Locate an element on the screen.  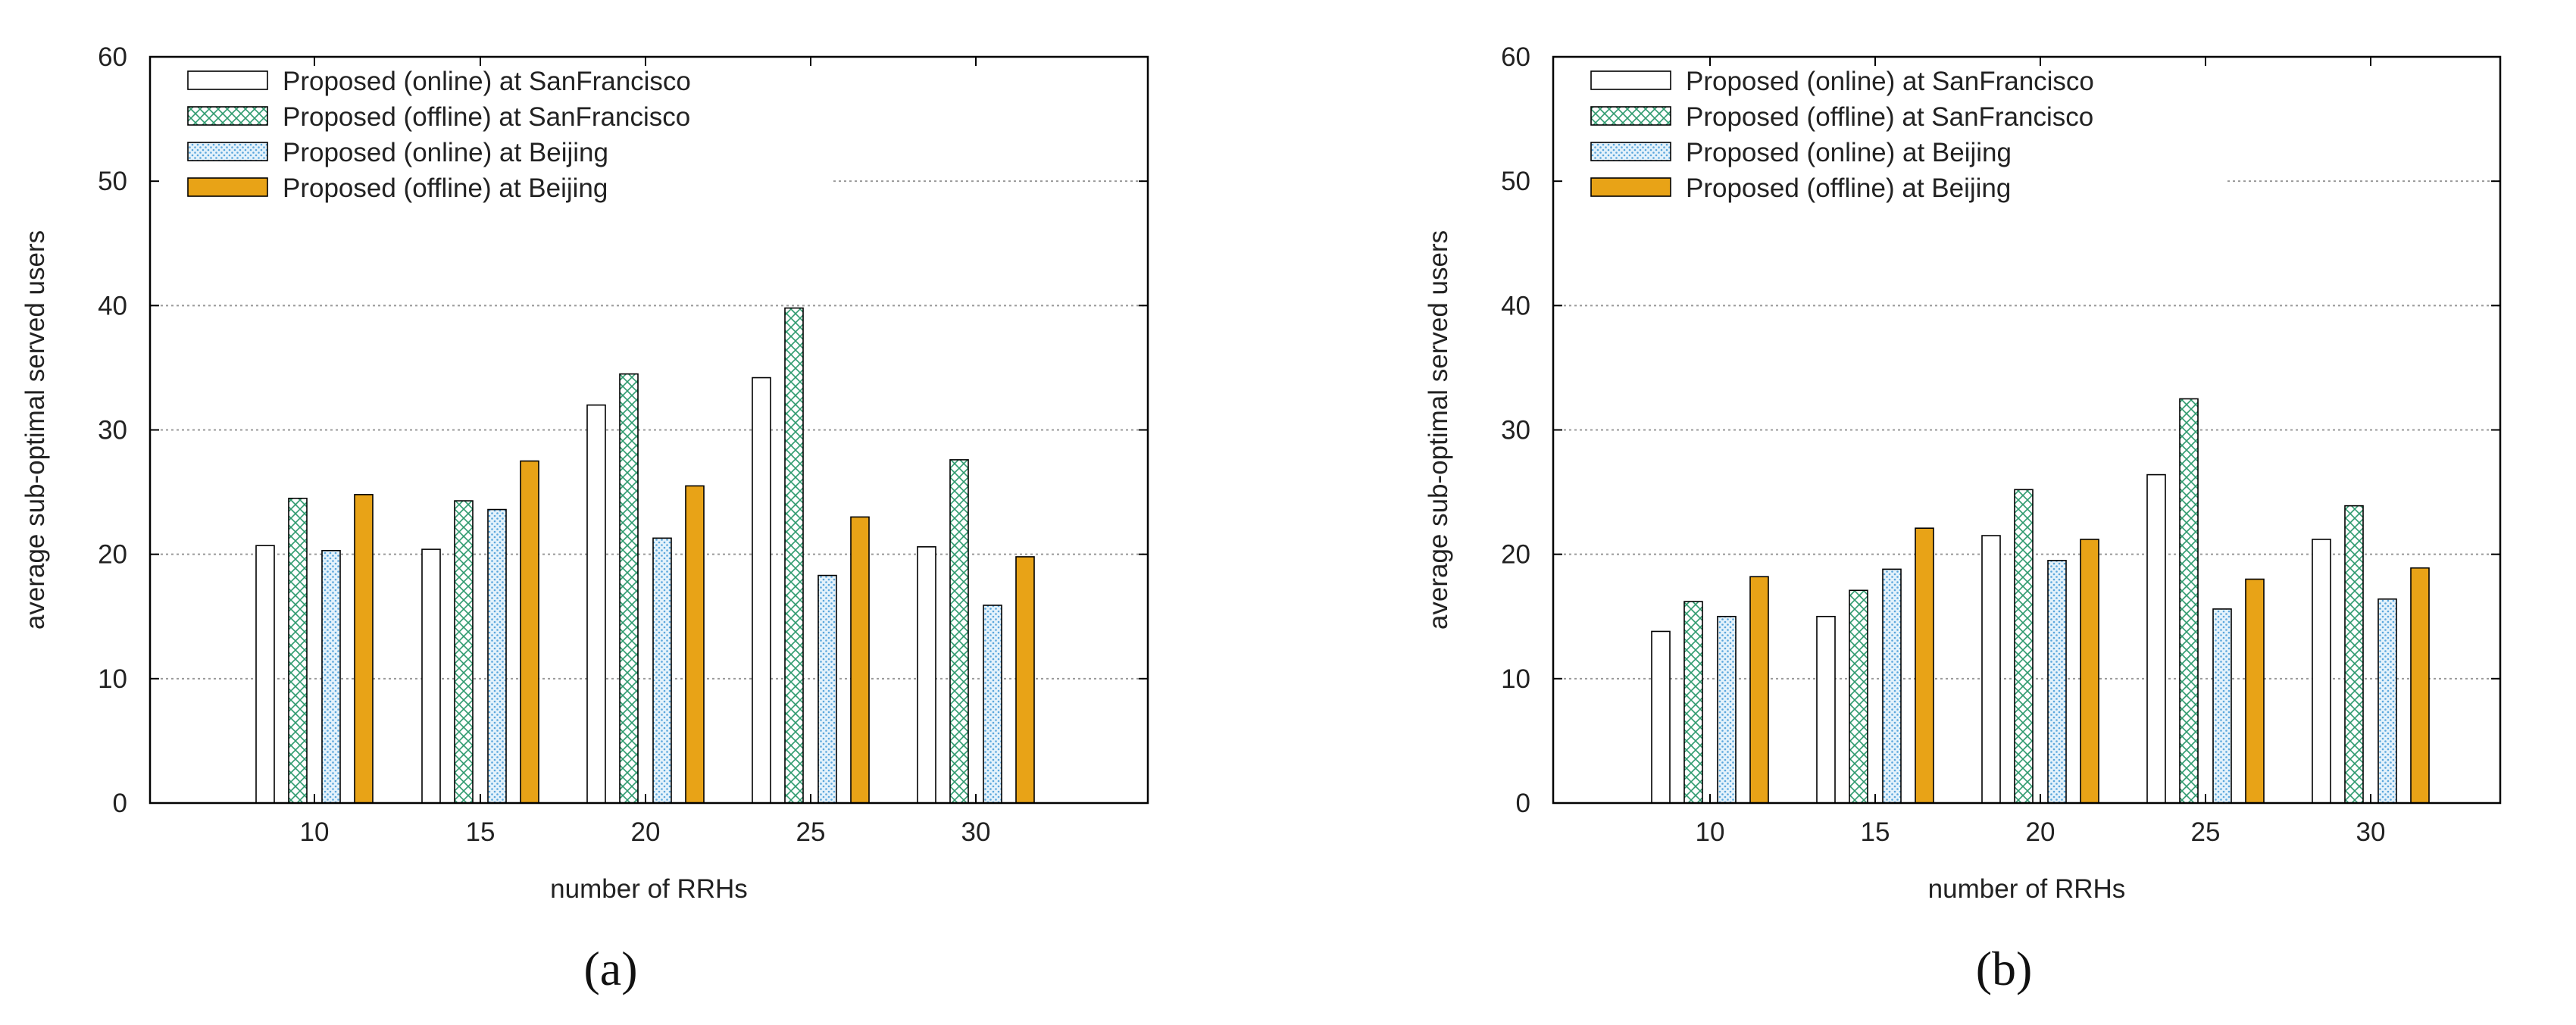
subfigure-label: (b) is located at coordinates (2005, 968).